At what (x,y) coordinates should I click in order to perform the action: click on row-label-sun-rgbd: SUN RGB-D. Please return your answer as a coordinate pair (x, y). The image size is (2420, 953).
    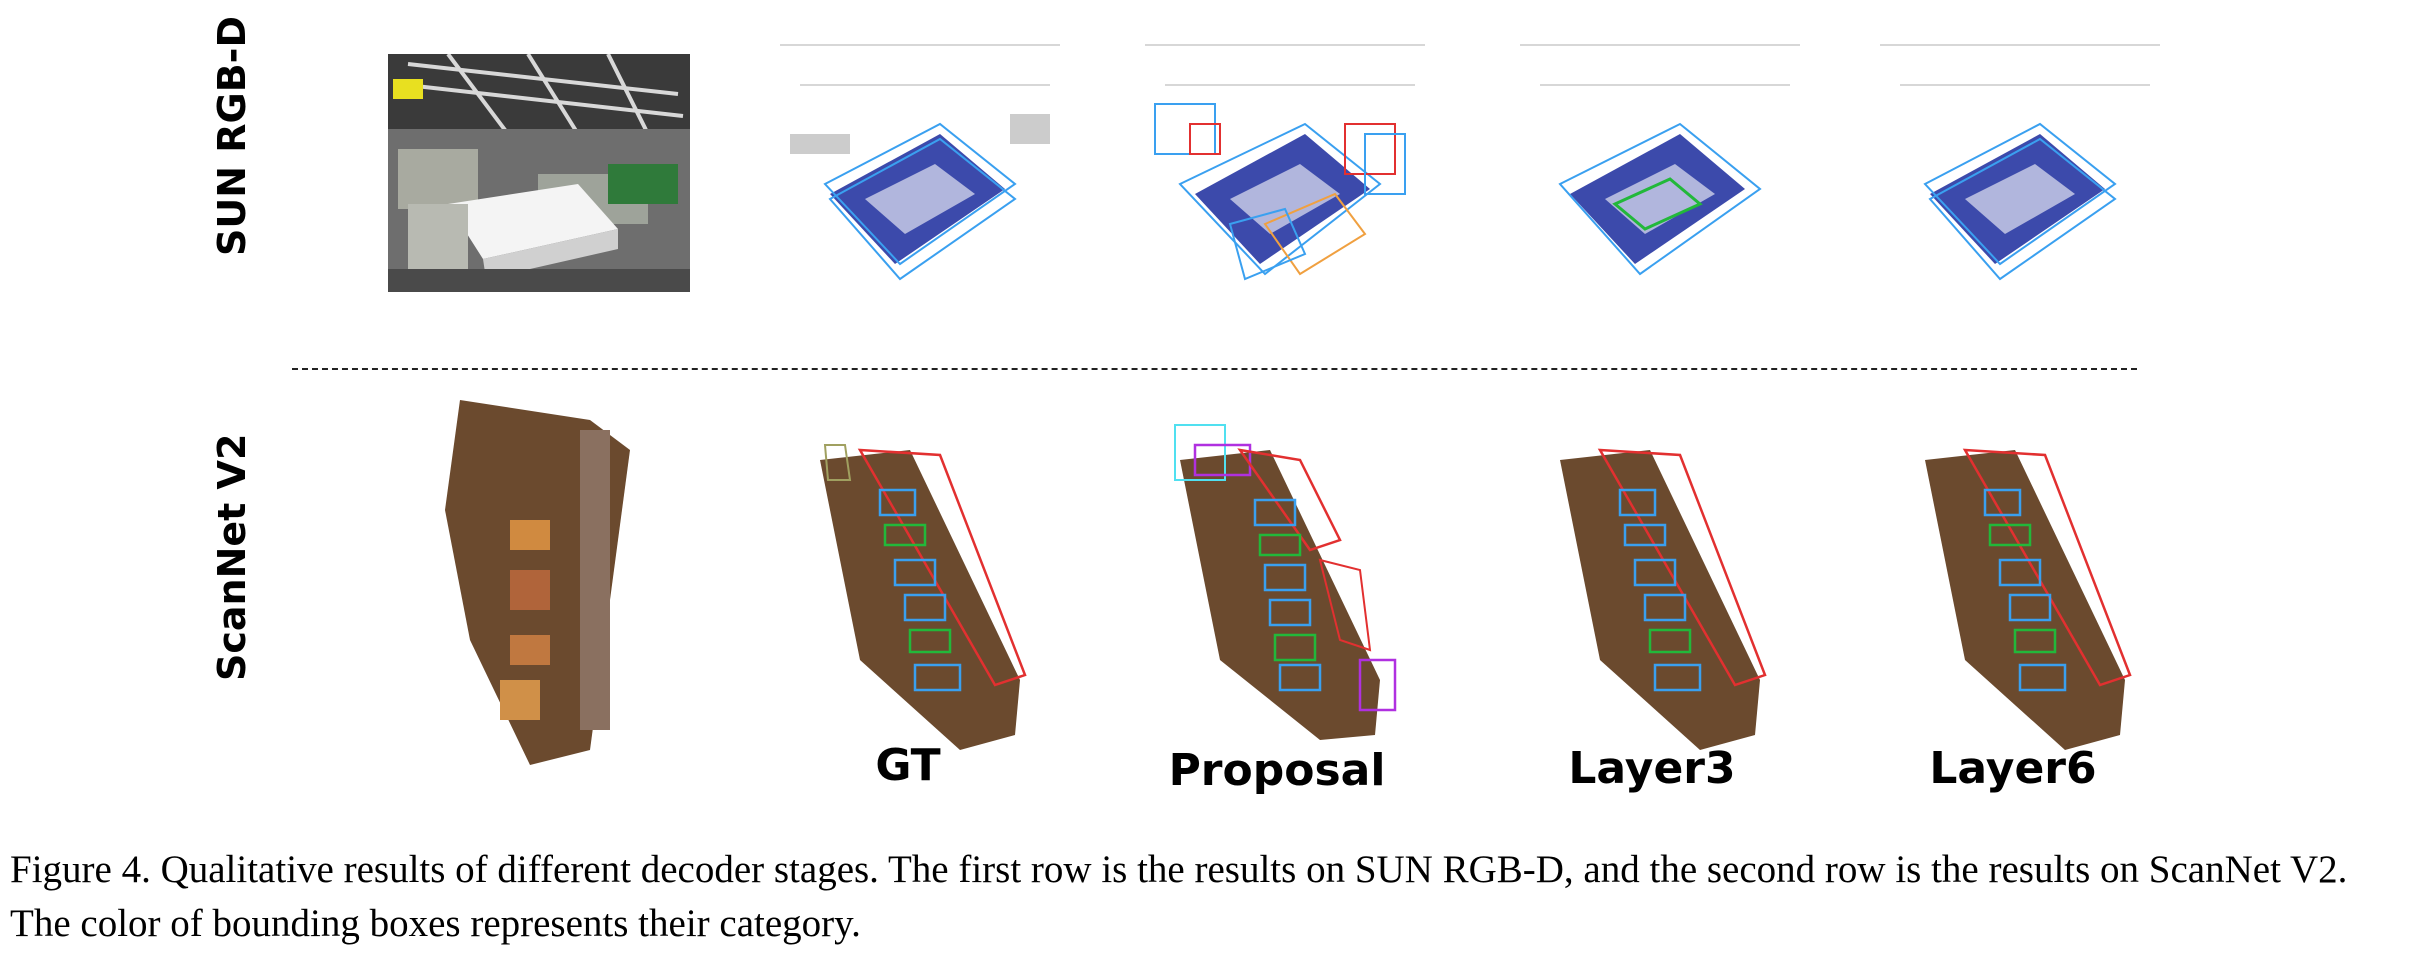
    Looking at the image, I should click on (232, 136).